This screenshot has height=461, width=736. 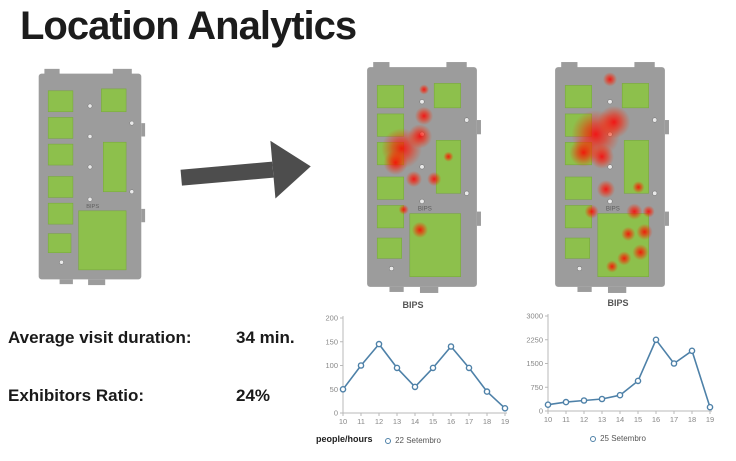 What do you see at coordinates (331, 318) in the screenshot?
I see `svg-text: 200` at bounding box center [331, 318].